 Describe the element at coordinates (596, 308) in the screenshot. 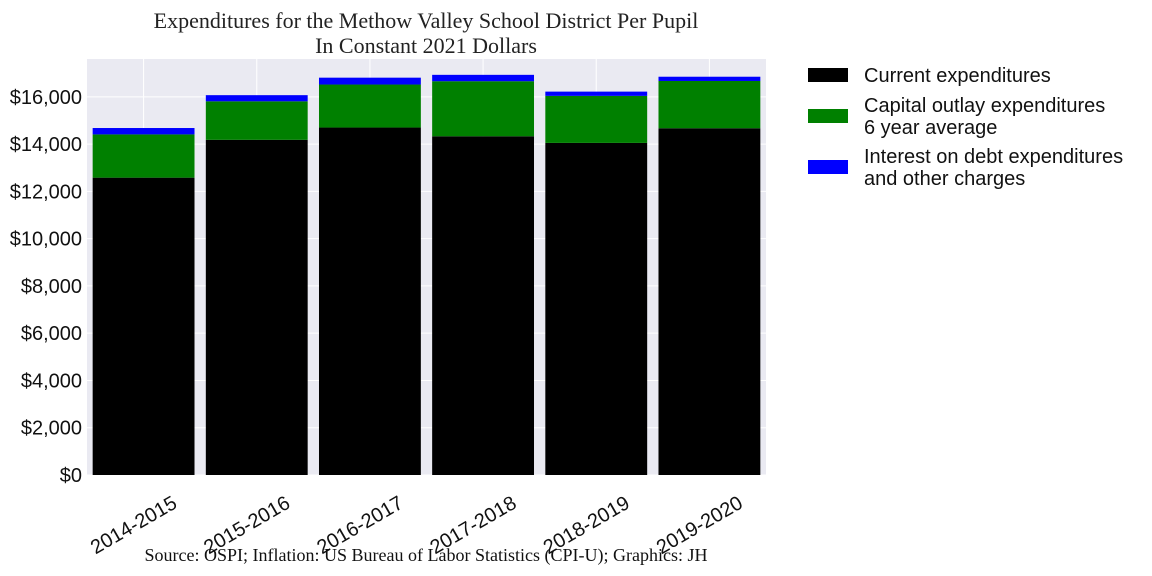

I see `bar-segment-series-0-2018-2019` at that location.